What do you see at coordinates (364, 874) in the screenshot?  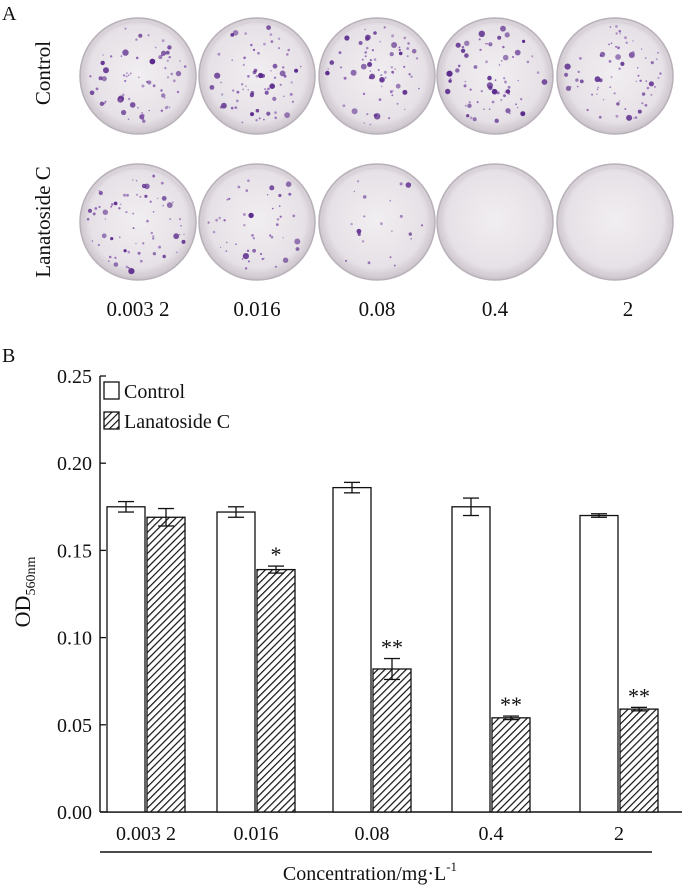 I see `x-axis-title-main: Concentration/mg·L` at bounding box center [364, 874].